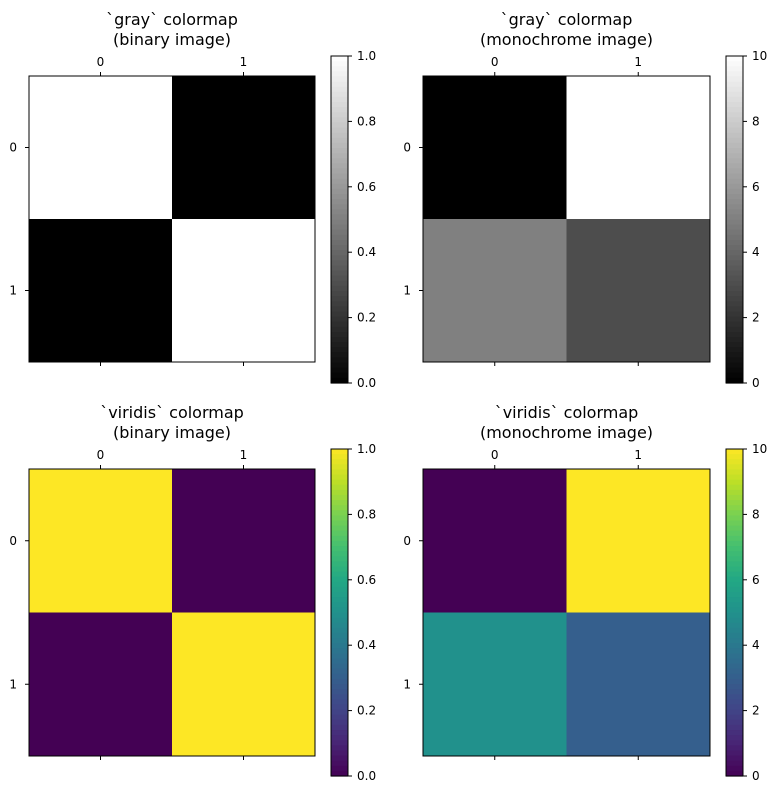  Describe the element at coordinates (566, 432) in the screenshot. I see `chart-title-line2: (monochrome image)` at that location.